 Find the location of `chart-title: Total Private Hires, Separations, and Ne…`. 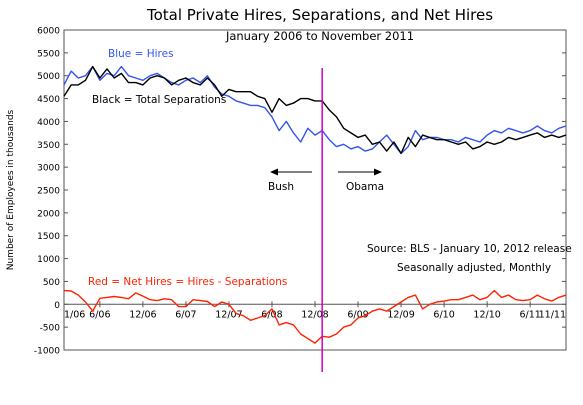

chart-title: Total Private Hires, Separations, and Ne… is located at coordinates (319, 15).